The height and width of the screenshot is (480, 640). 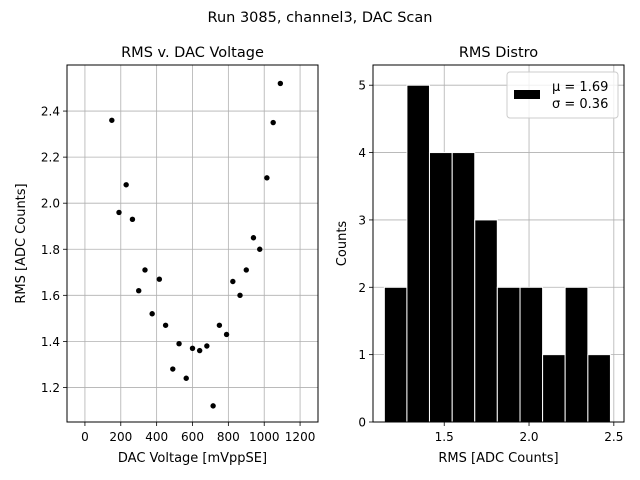 I want to click on y-tick-label: 0, so click(x=362, y=423).